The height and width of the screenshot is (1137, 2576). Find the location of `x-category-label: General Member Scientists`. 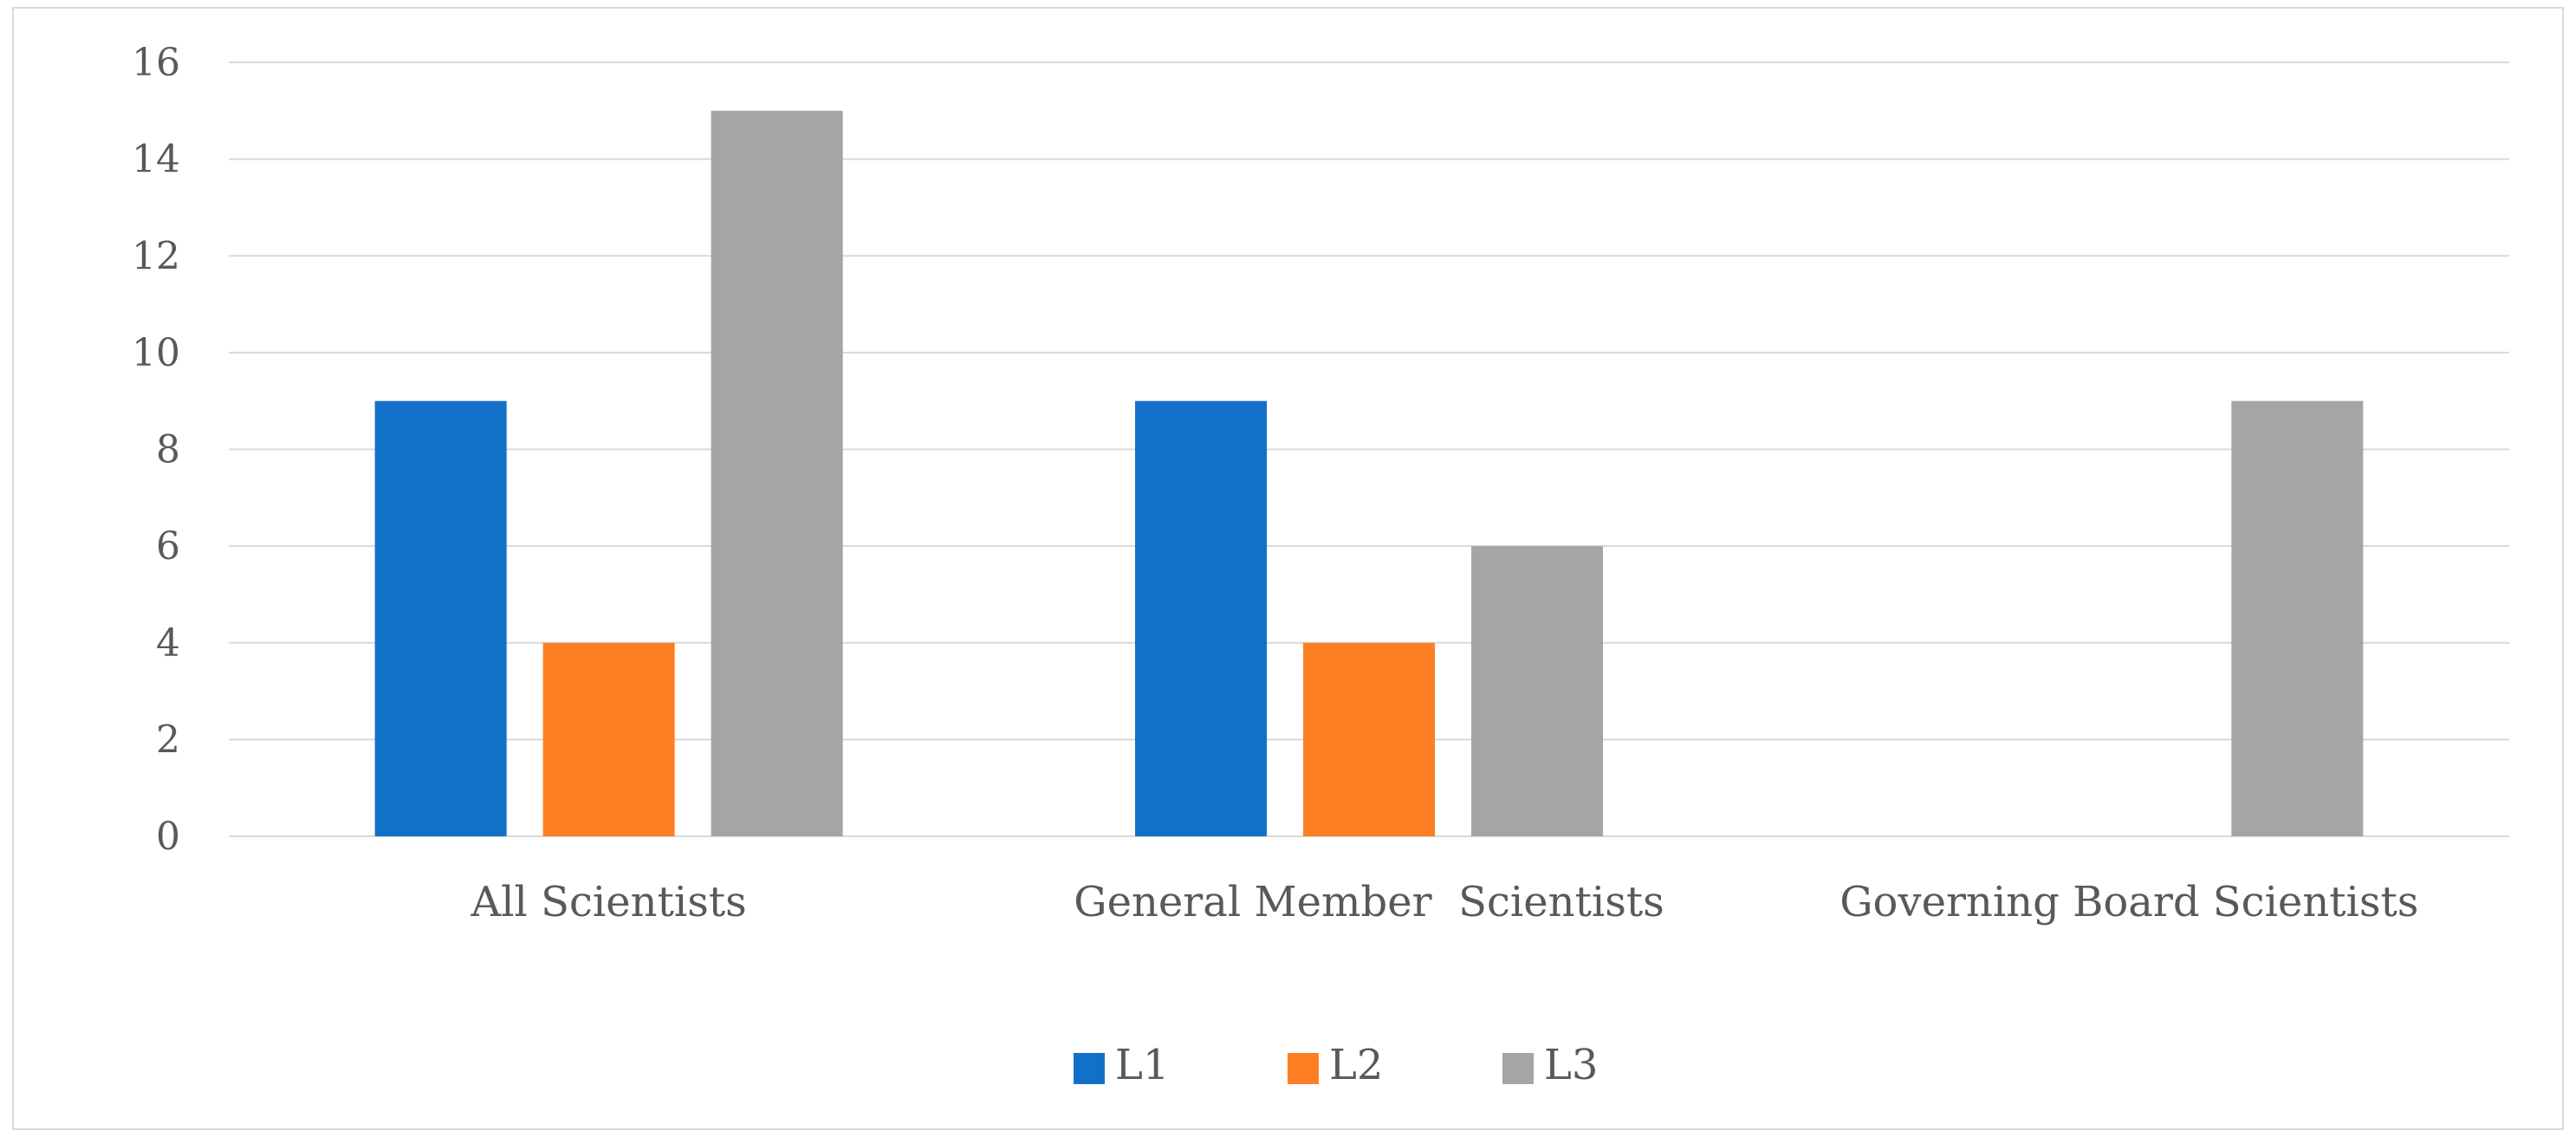

x-category-label: General Member Scientists is located at coordinates (1369, 902).